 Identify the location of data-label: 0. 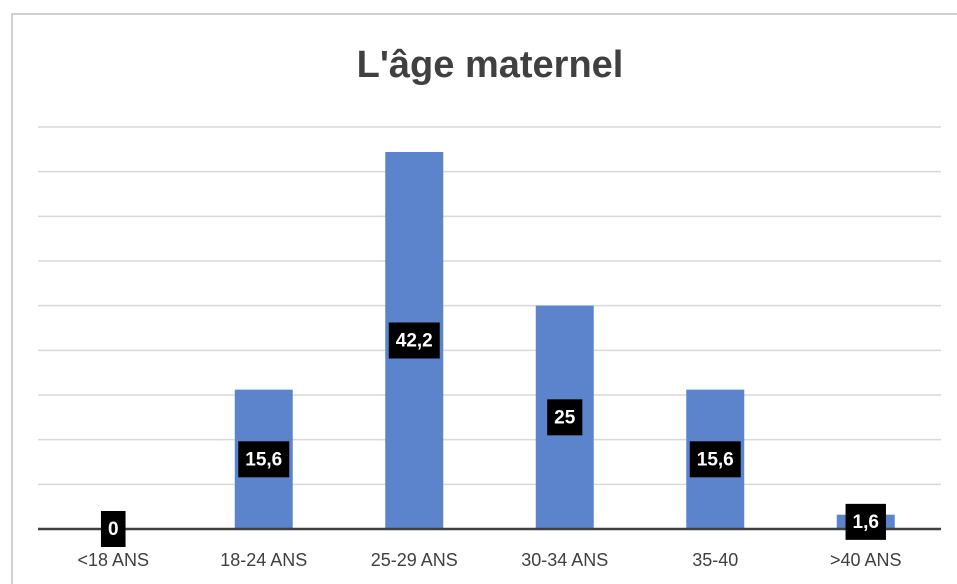
(113, 529).